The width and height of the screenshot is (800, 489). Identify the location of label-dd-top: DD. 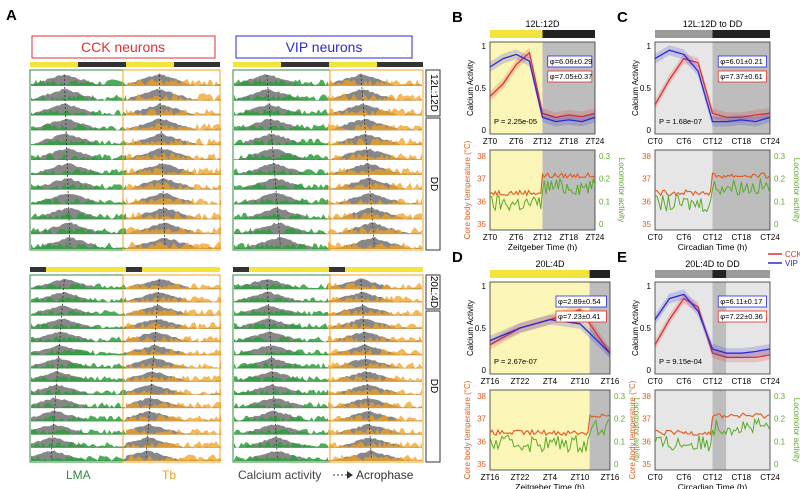
(433, 184).